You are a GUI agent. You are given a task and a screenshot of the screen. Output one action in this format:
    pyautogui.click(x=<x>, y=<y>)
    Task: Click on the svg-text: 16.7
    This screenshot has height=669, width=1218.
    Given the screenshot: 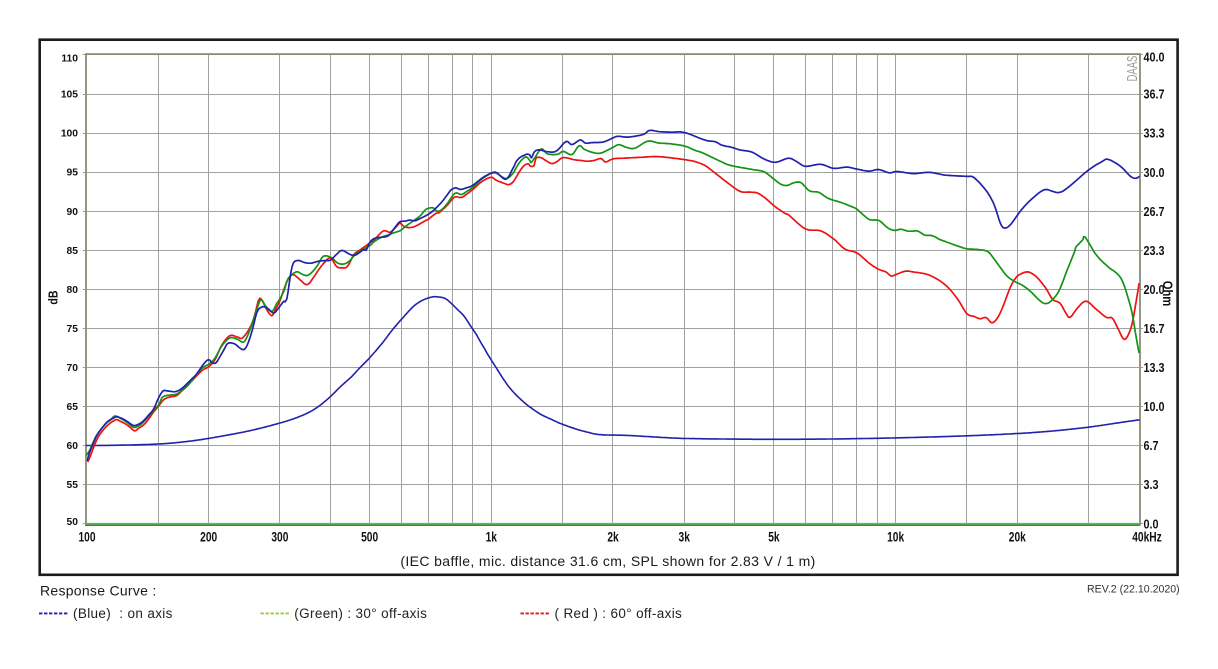 What is the action you would take?
    pyautogui.click(x=1154, y=329)
    